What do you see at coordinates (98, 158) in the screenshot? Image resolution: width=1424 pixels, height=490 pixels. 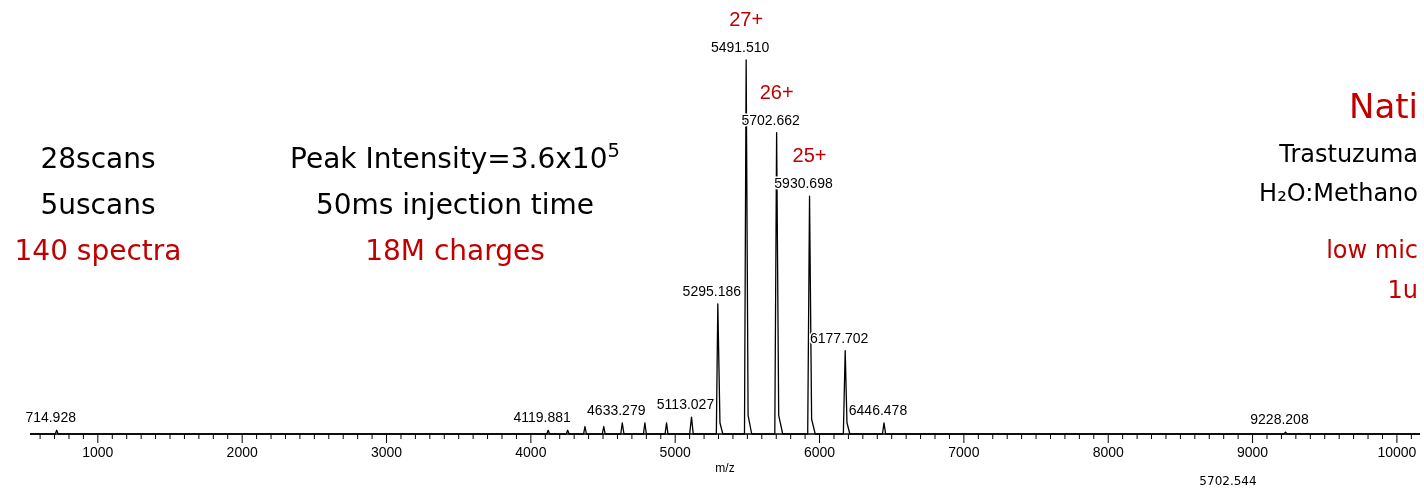 I see `annotation: 28scans` at bounding box center [98, 158].